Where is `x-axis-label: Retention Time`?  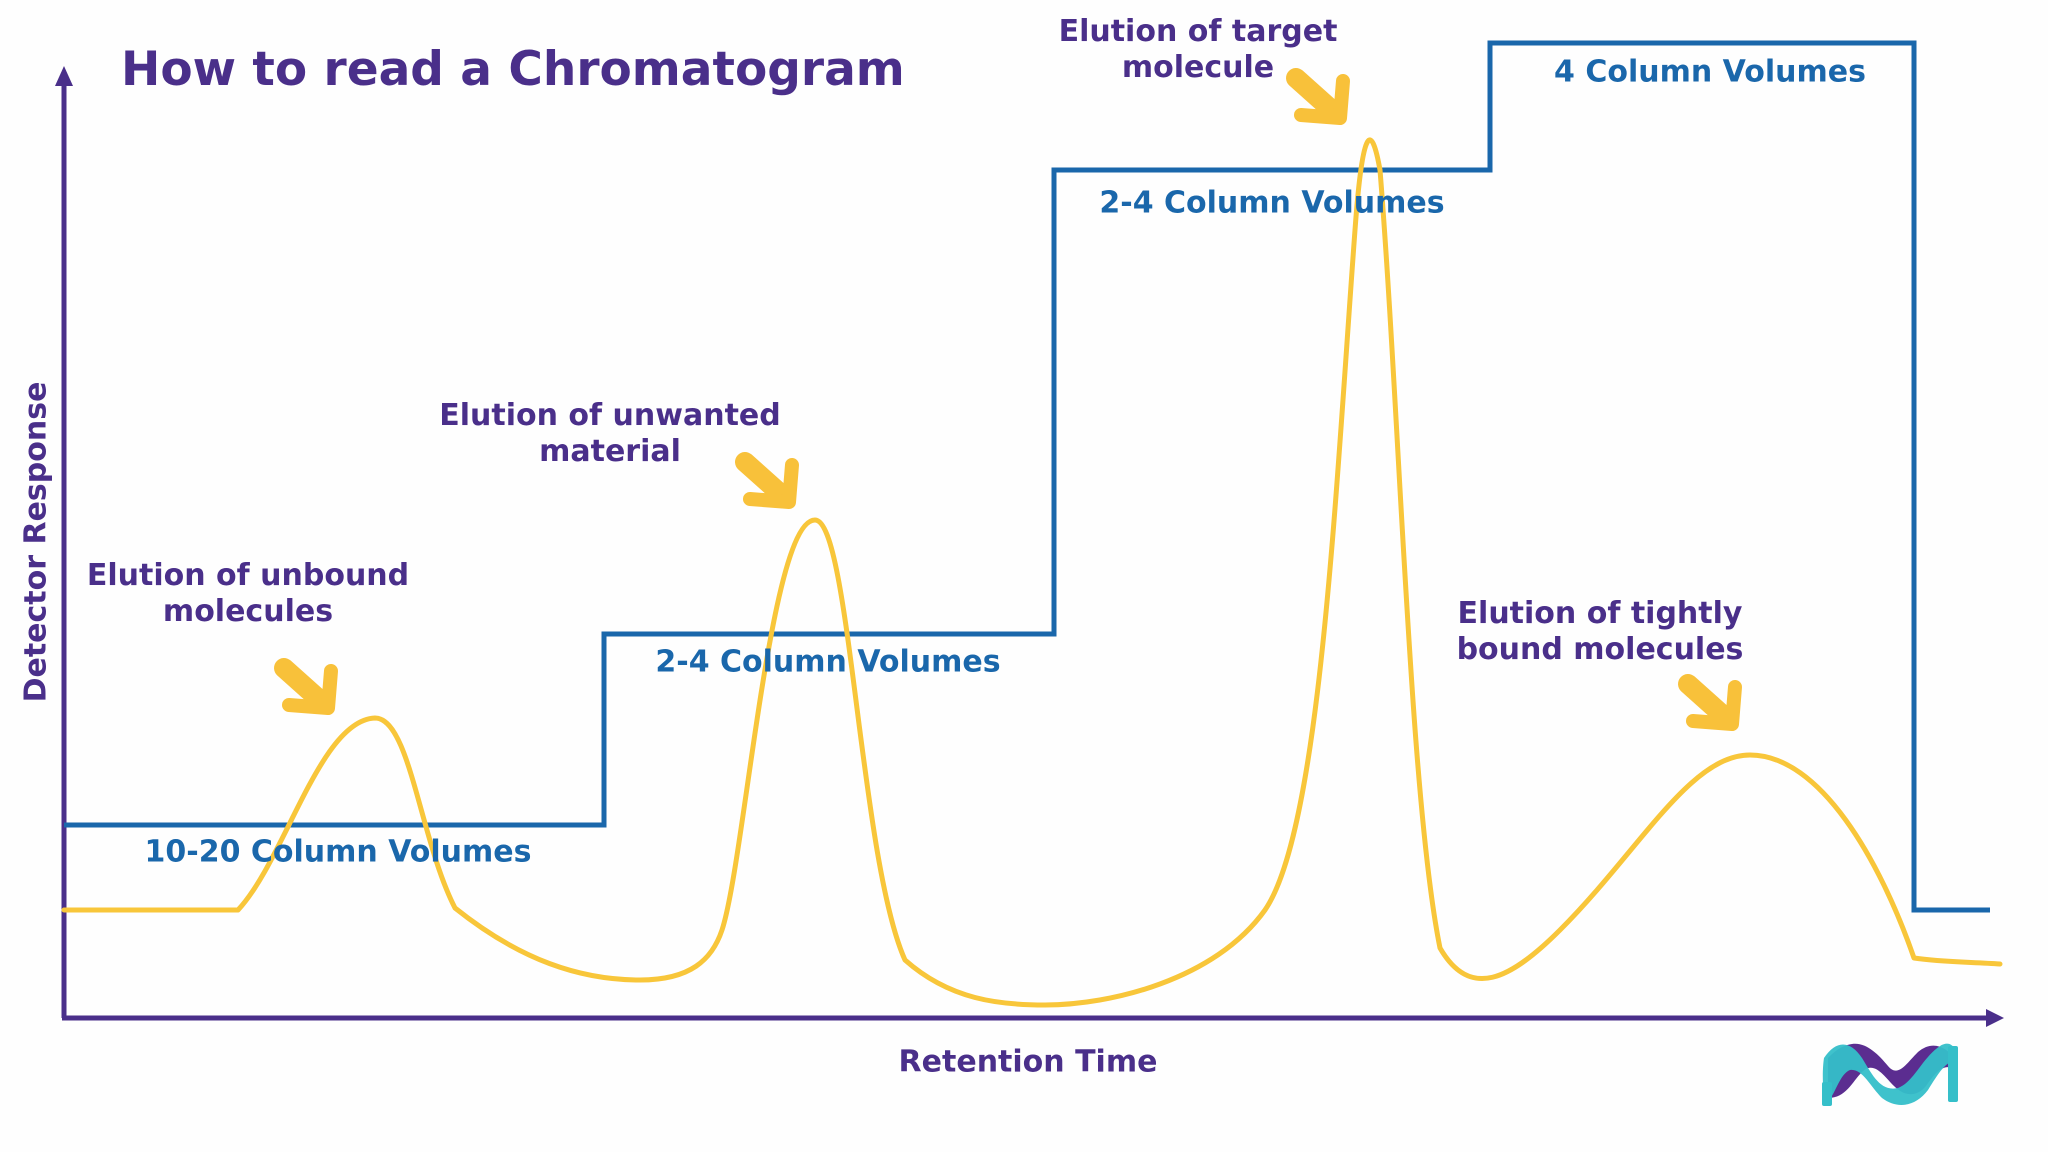
x-axis-label: Retention Time is located at coordinates (1028, 1062).